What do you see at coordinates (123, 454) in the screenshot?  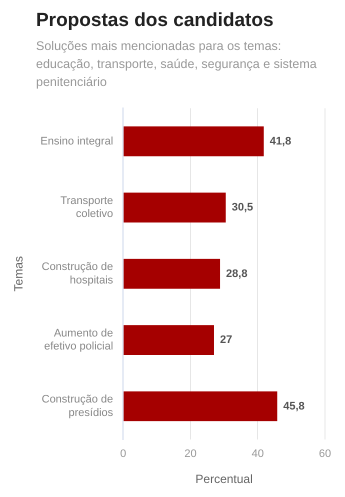 I see `x-tick-label: 0` at bounding box center [123, 454].